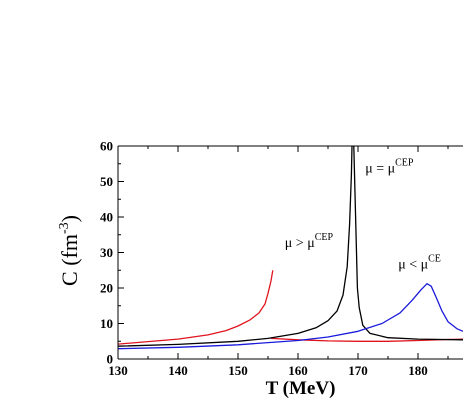 This screenshot has height=409, width=463. I want to click on annotations: μ = μCEP μ > μCEP μ < μCE, so click(363, 215).